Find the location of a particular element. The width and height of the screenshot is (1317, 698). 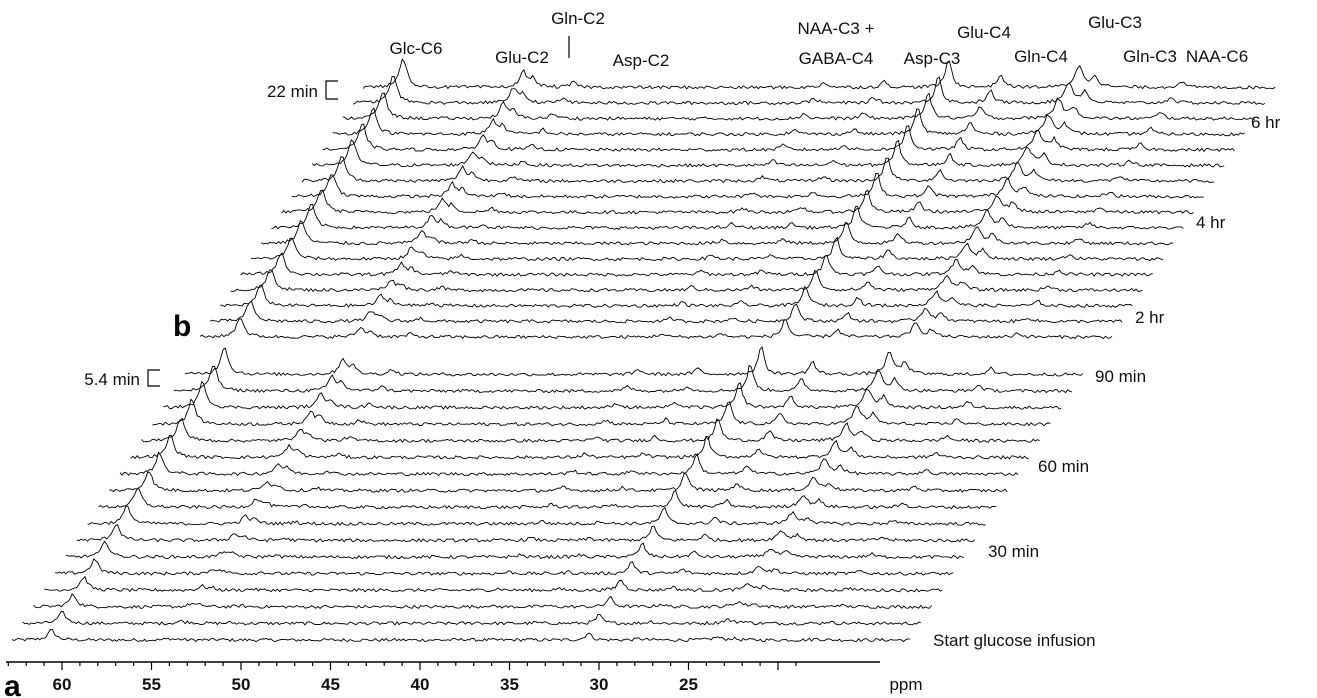

peak-label-gln-c3: Gln-C3 is located at coordinates (1150, 56).